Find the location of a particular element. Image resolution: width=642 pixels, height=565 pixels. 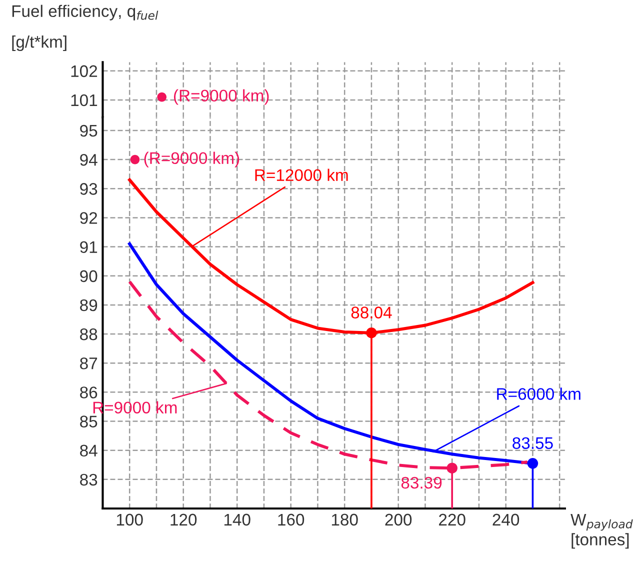

x-tick-label: 180 is located at coordinates (345, 520).